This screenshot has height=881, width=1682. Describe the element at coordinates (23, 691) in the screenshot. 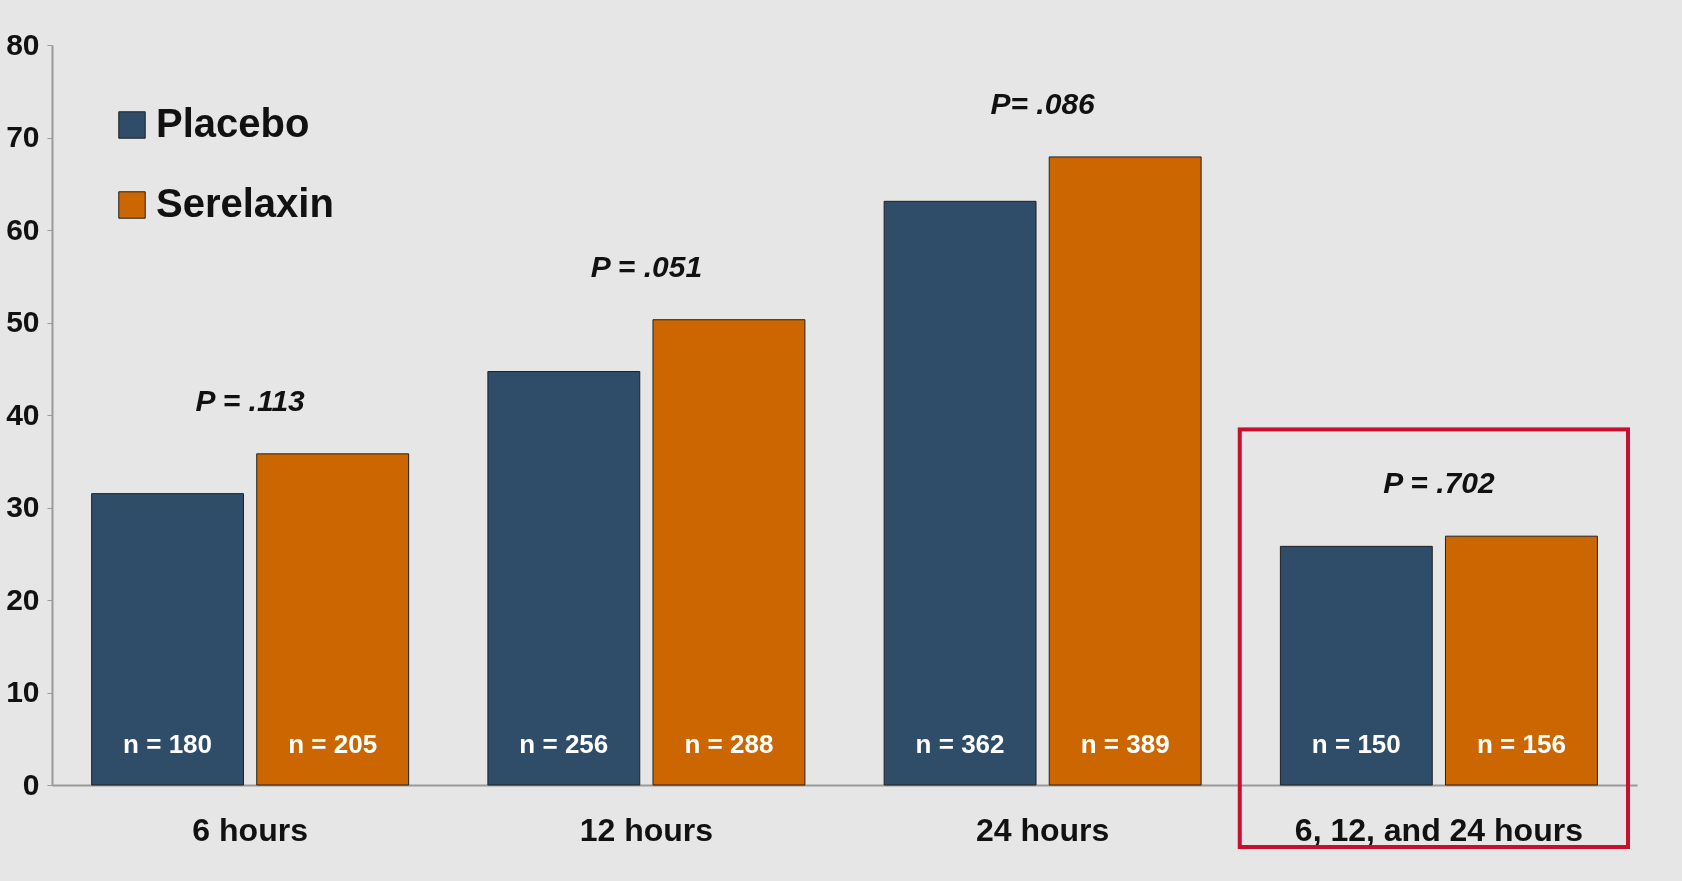

I see `y-tick-label: 10` at that location.